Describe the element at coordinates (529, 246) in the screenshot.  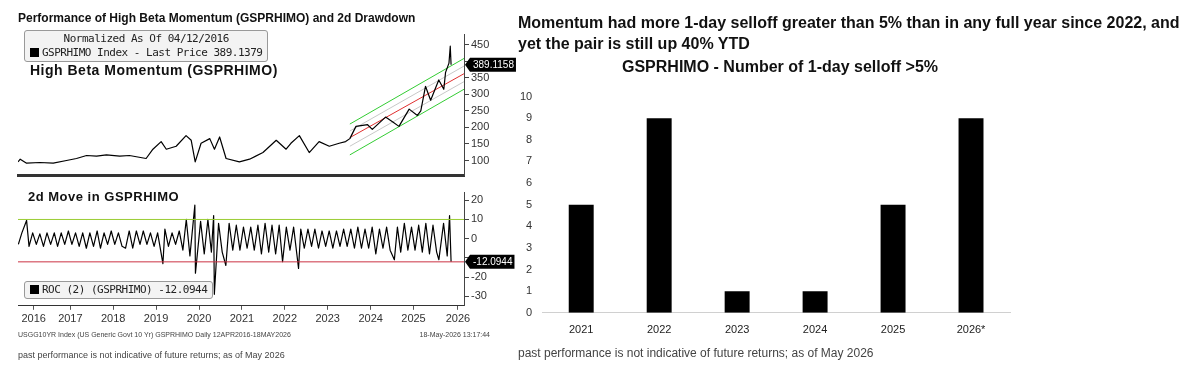
I see `y-tick-label: 3` at that location.